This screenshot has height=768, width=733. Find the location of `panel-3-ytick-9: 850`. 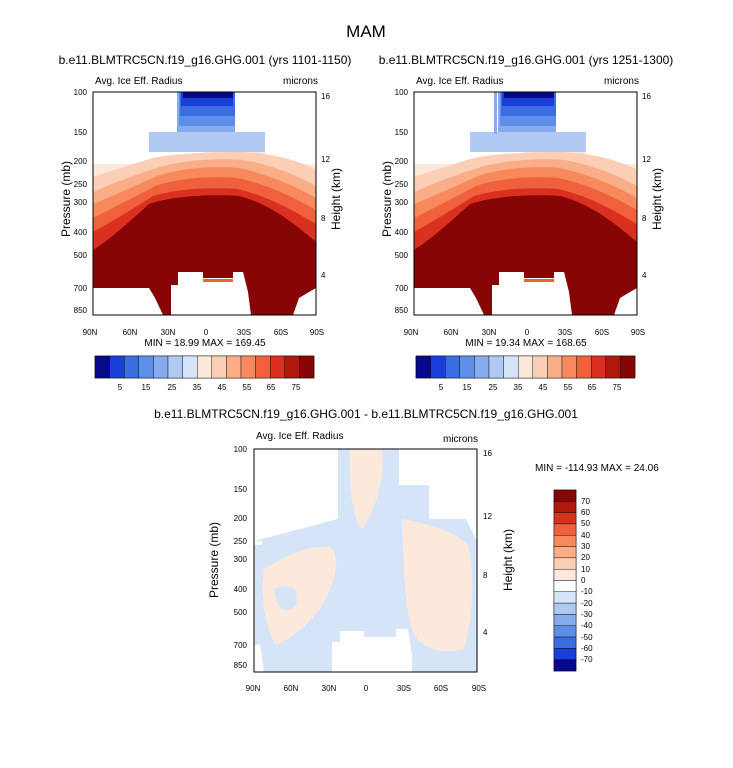

panel-3-ytick-9: 850 is located at coordinates (241, 665).